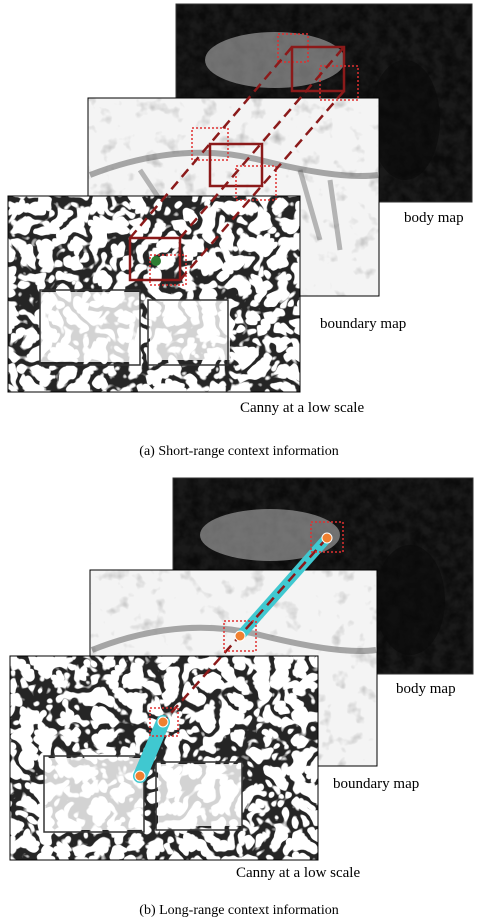 The height and width of the screenshot is (921, 478). I want to click on label-boundary-map-a: boundary map, so click(363, 324).